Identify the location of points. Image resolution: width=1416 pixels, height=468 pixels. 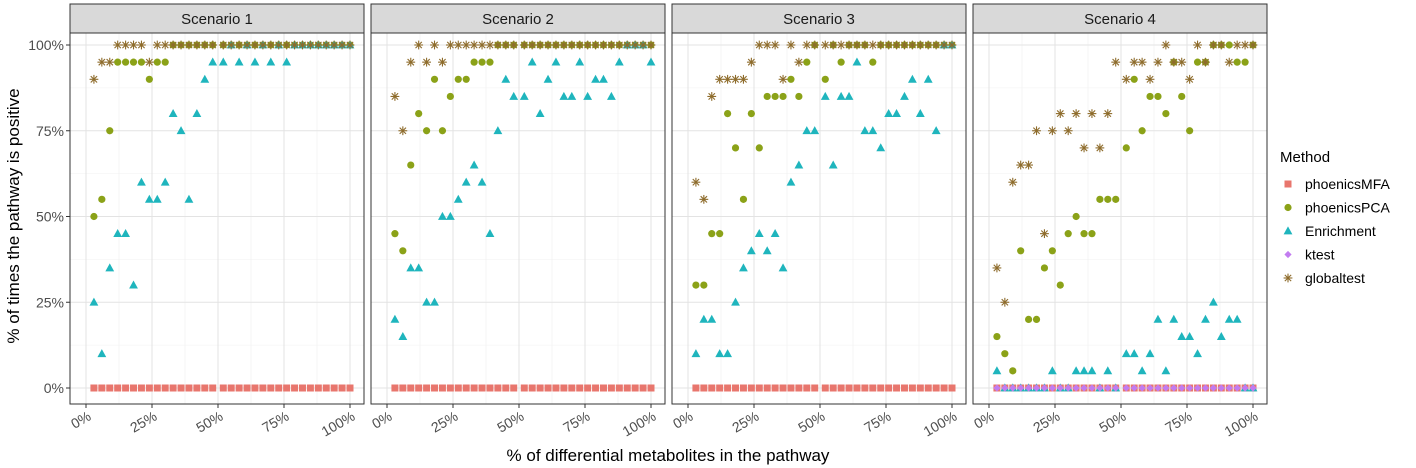
(824, 216).